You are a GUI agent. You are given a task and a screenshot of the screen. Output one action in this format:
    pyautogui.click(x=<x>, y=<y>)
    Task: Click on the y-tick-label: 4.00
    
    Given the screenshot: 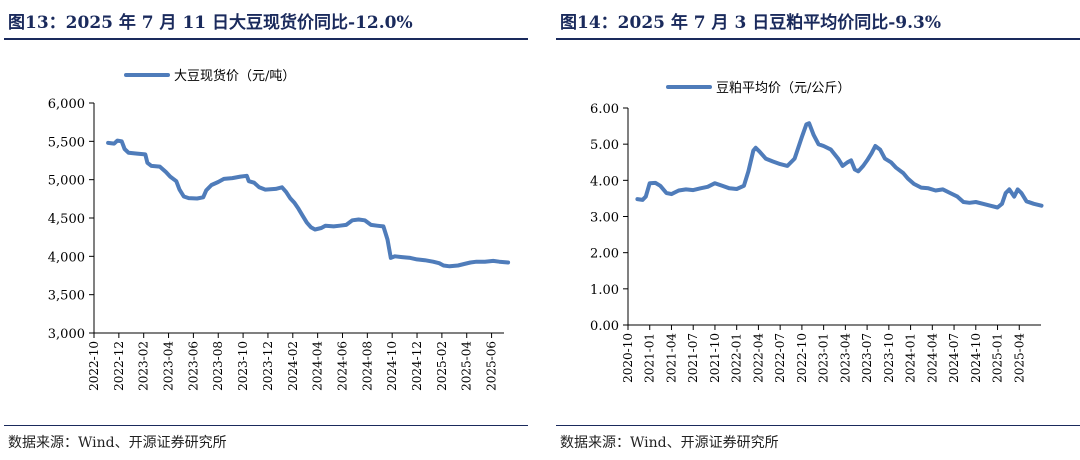 What is the action you would take?
    pyautogui.click(x=604, y=181)
    